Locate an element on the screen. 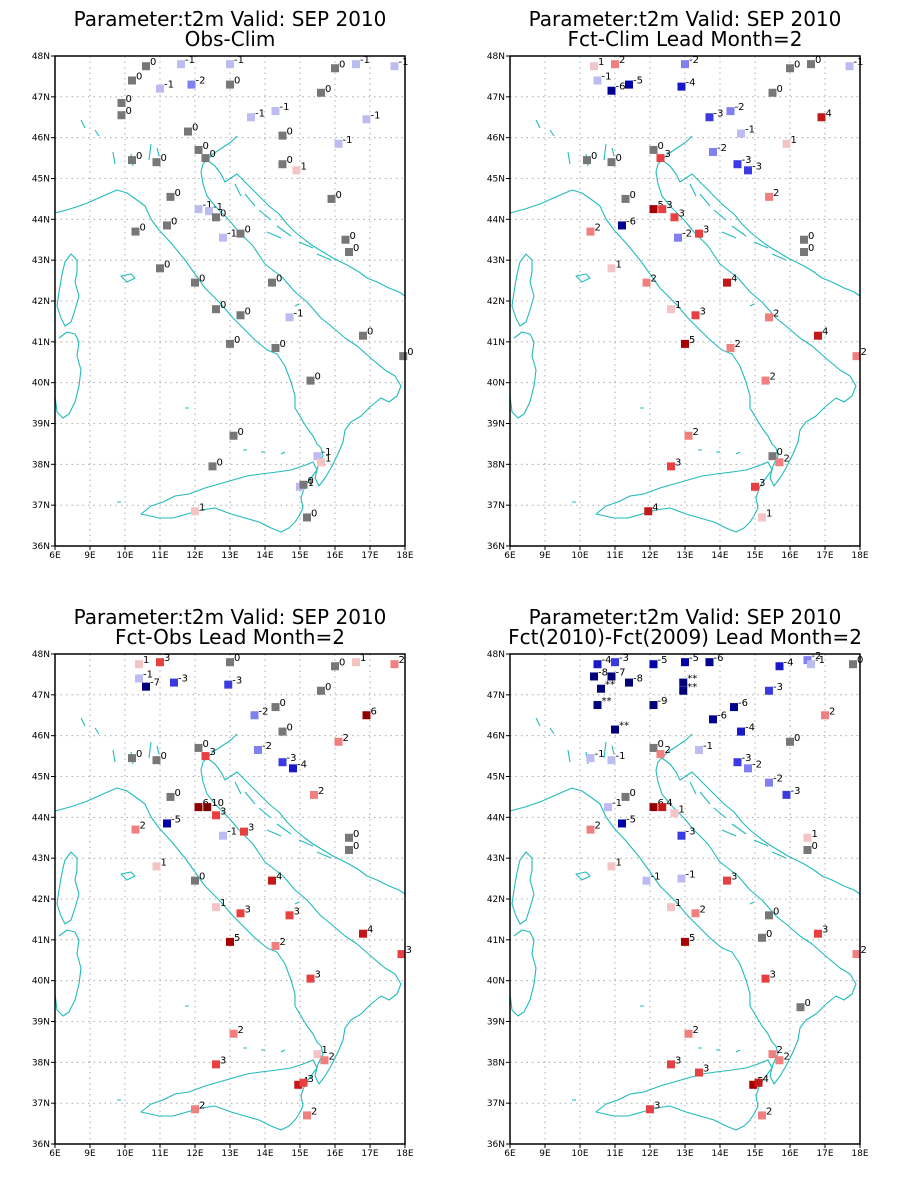  lat-label: 39N is located at coordinates (496, 425).